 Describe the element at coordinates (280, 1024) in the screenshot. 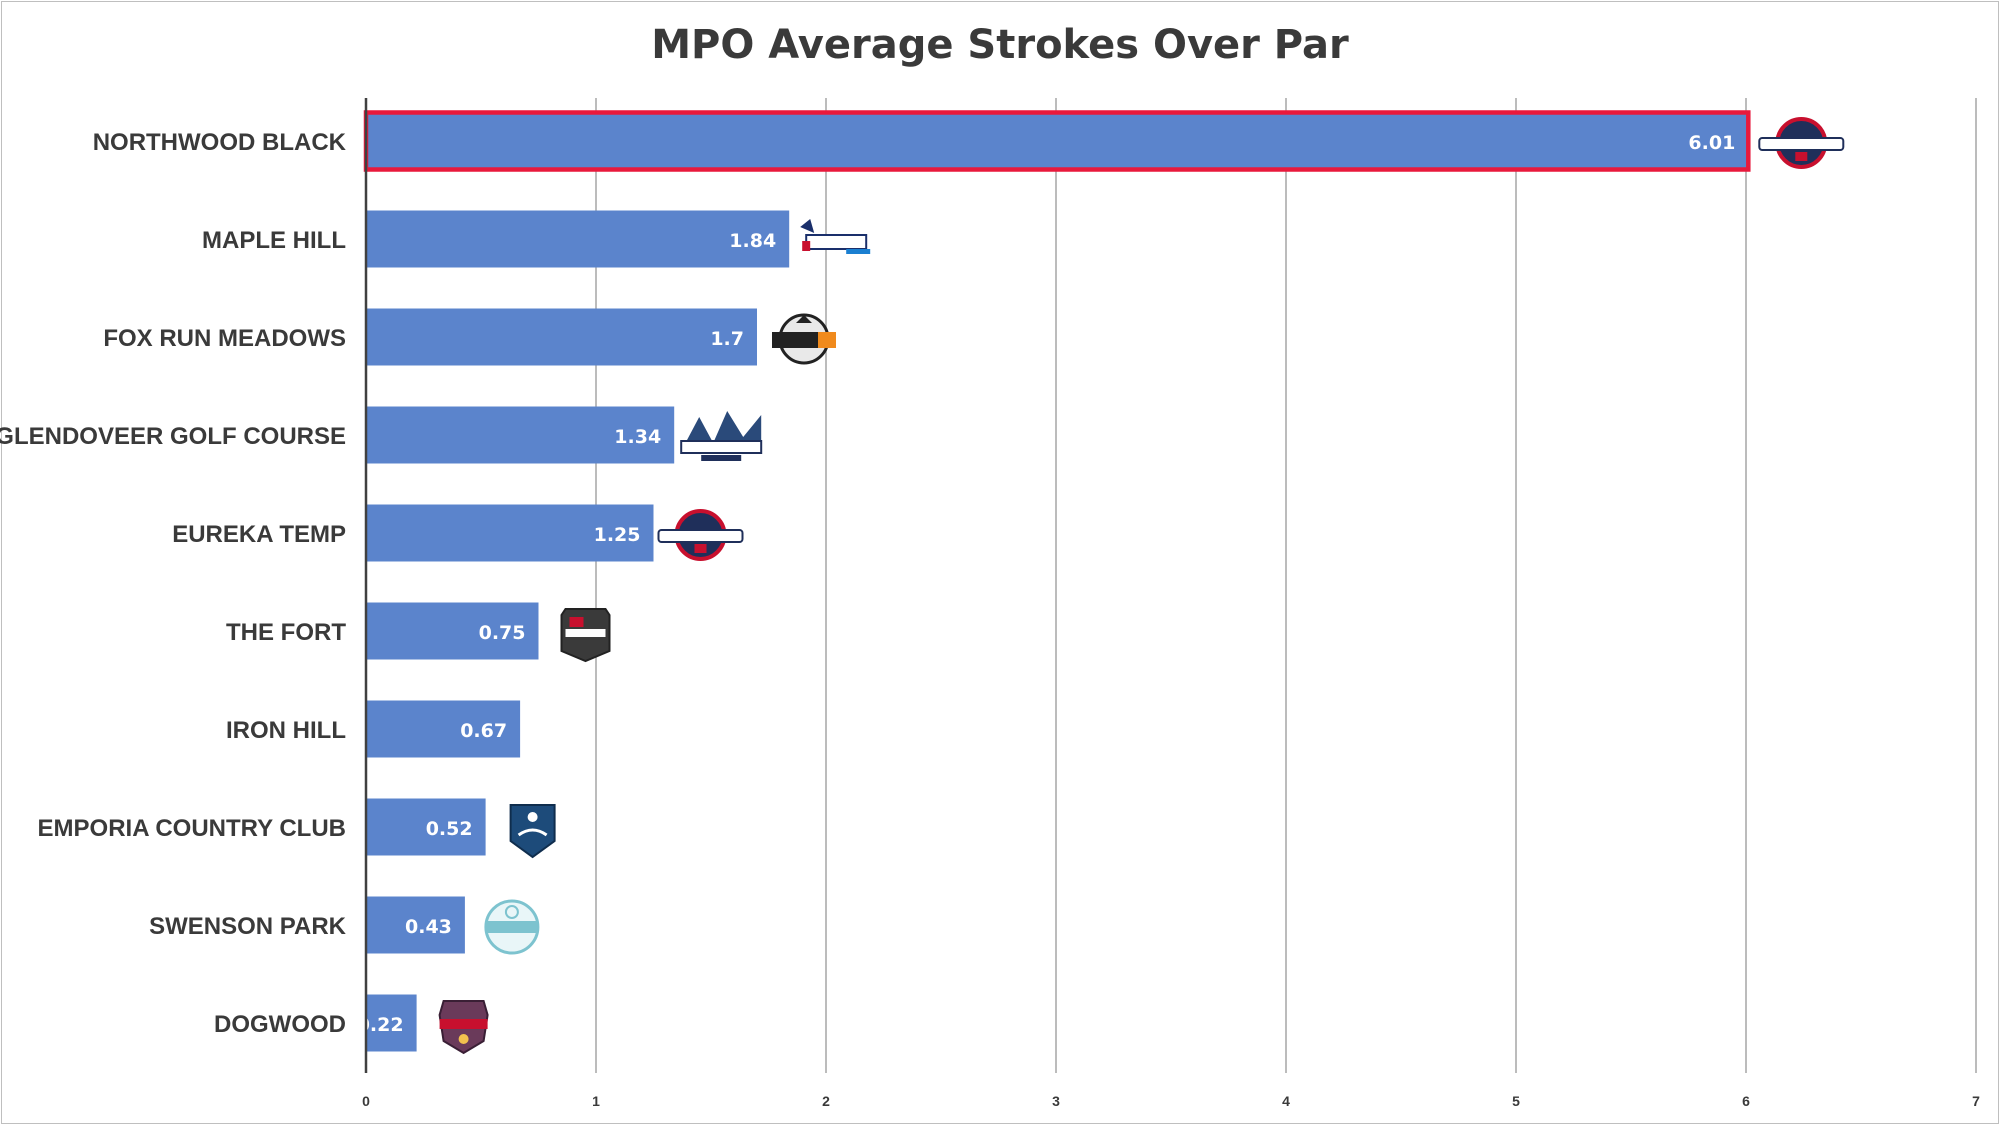

I see `category-label: DOGWOOD` at that location.